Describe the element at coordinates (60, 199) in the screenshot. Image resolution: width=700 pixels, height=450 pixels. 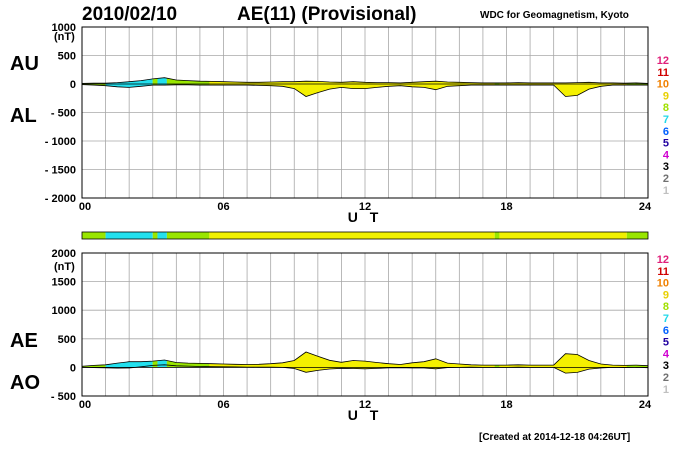
I see `y-tick-label: - 2000` at that location.